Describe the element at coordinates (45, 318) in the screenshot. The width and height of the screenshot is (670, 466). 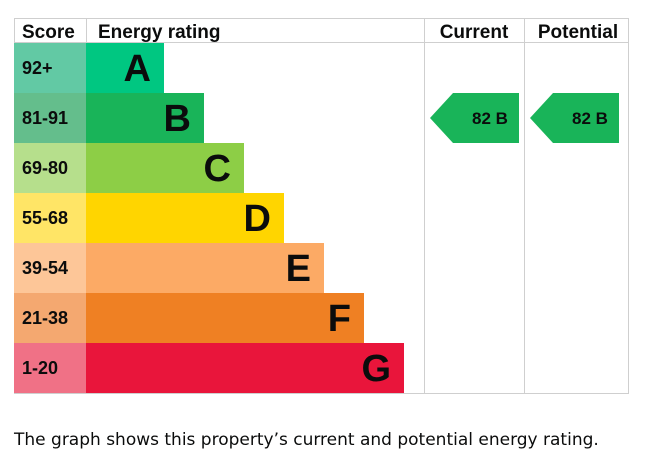
I see `score-range-f: 21-38` at that location.